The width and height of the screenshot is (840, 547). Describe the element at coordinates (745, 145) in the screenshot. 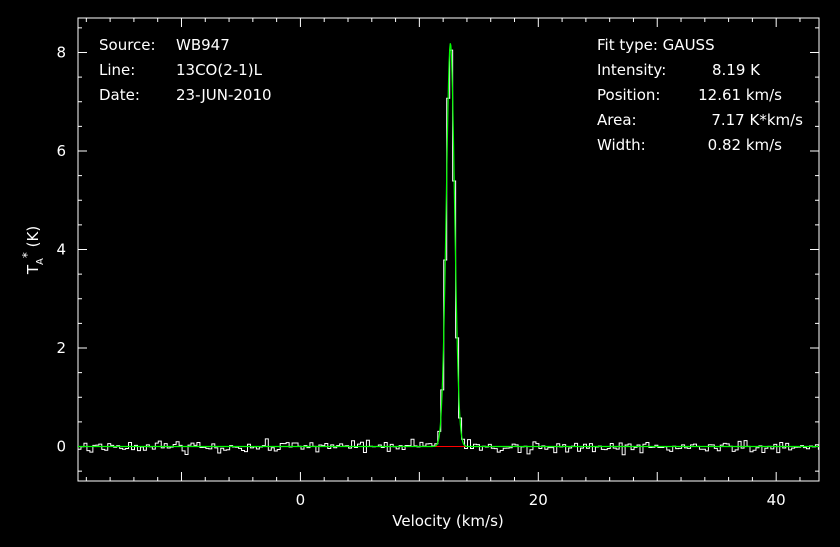

I see `fit-param-value: 0.82 km/s` at that location.